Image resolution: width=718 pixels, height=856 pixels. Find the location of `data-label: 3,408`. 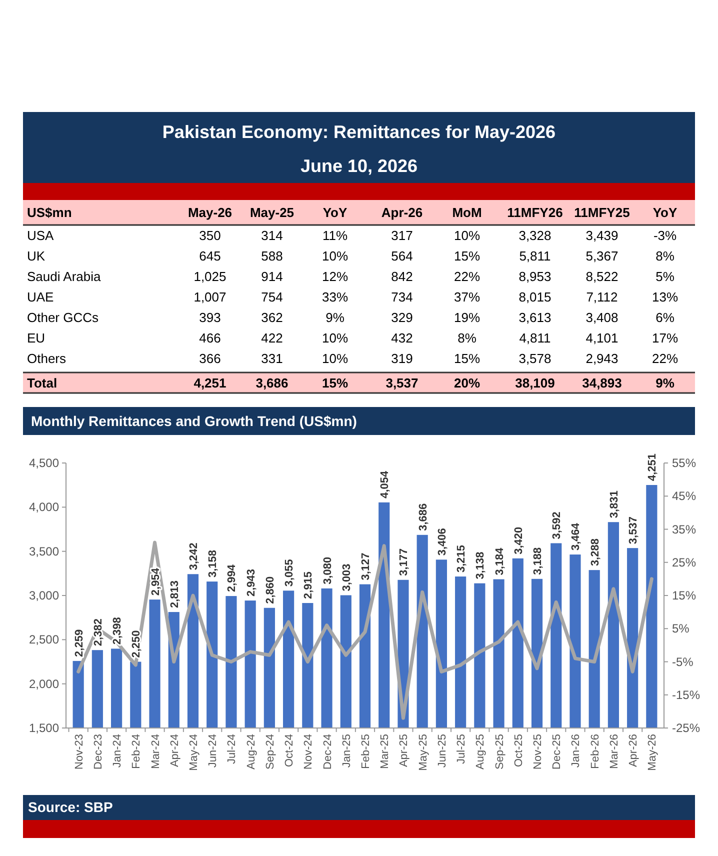

data-label: 3,408 is located at coordinates (602, 317).